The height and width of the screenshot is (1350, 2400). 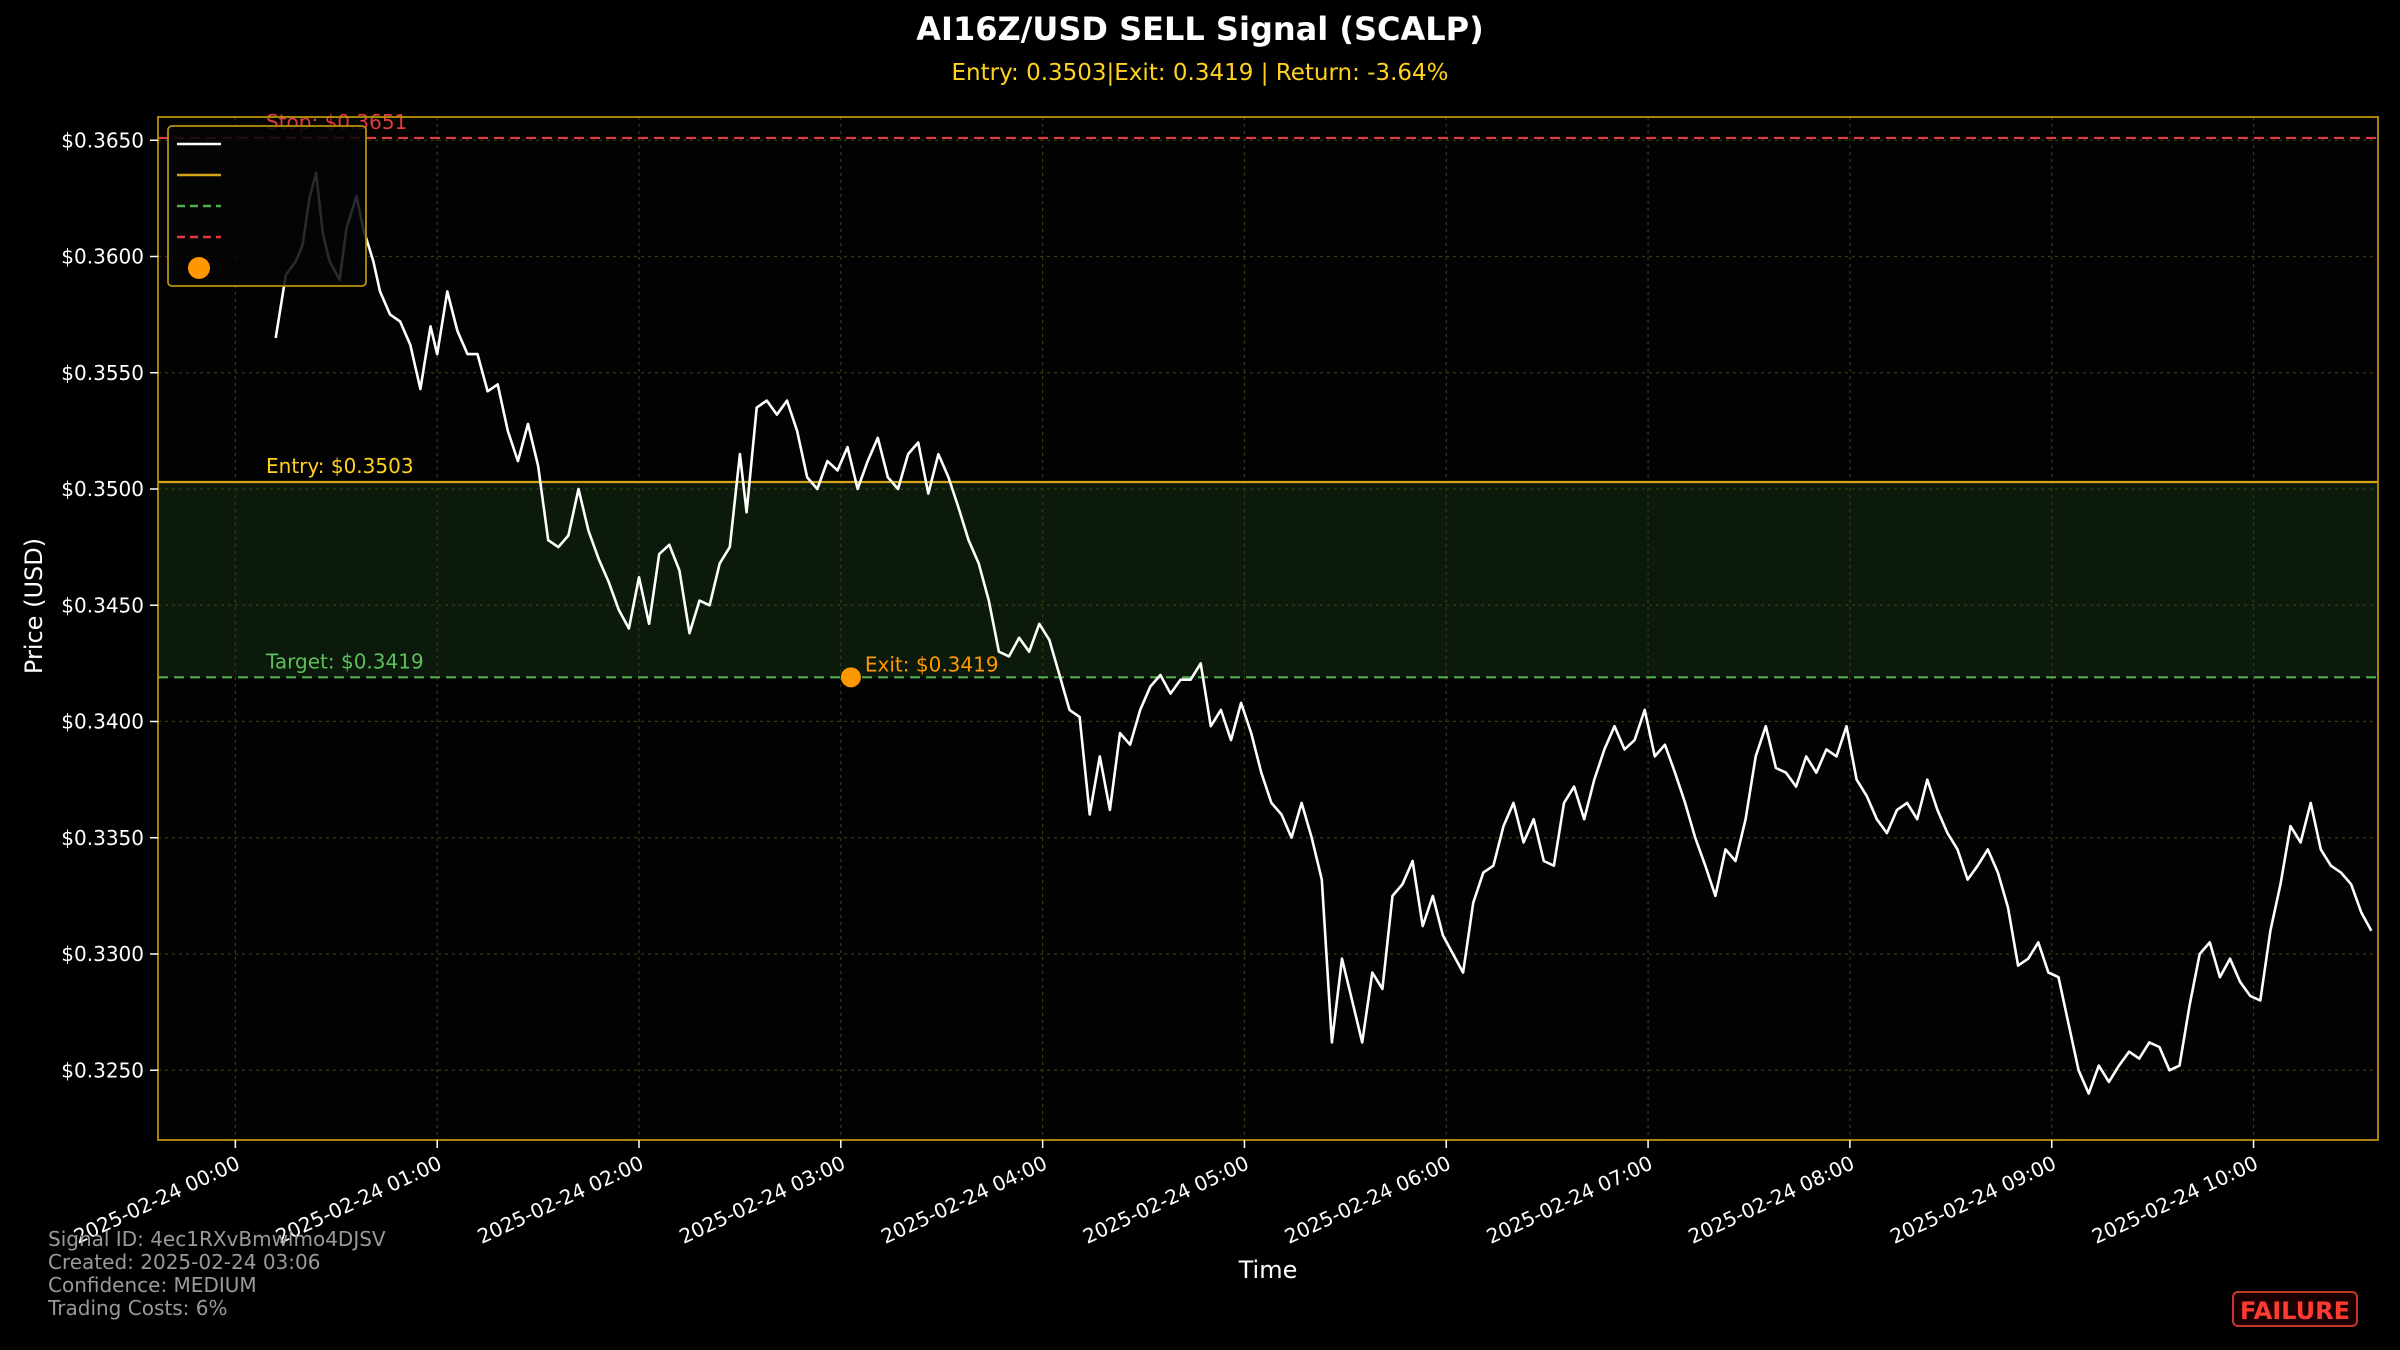 What do you see at coordinates (340, 466) in the screenshot?
I see `reference-line-label: Entry: $0.3503` at bounding box center [340, 466].